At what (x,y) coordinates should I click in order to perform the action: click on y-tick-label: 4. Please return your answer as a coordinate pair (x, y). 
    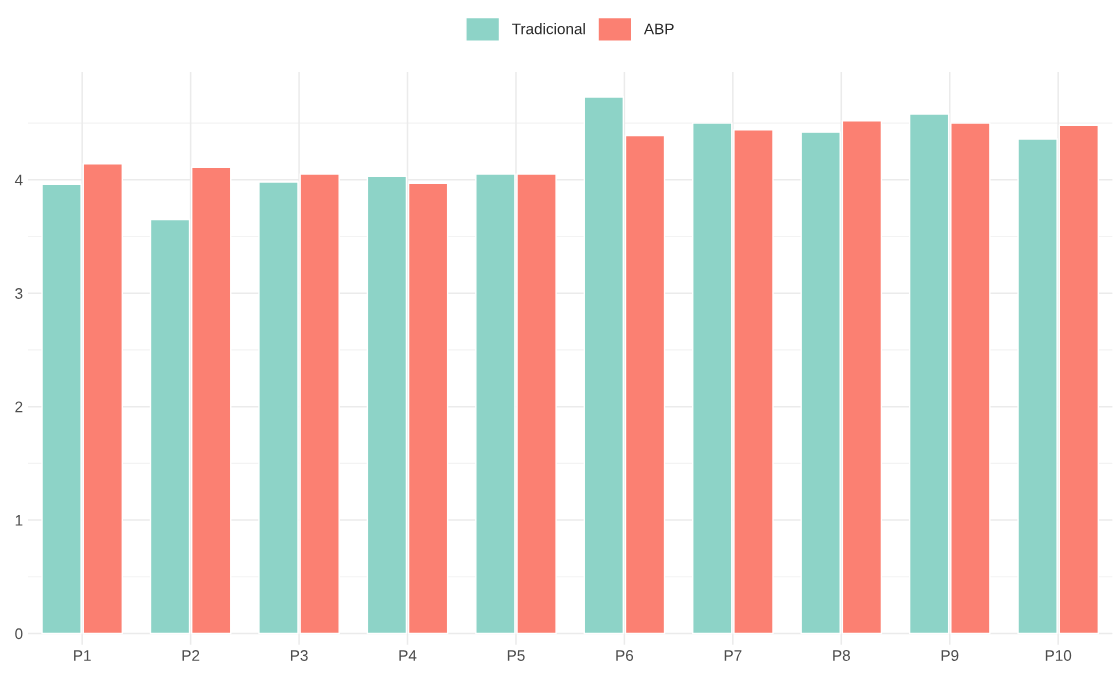
    Looking at the image, I should click on (18, 180).